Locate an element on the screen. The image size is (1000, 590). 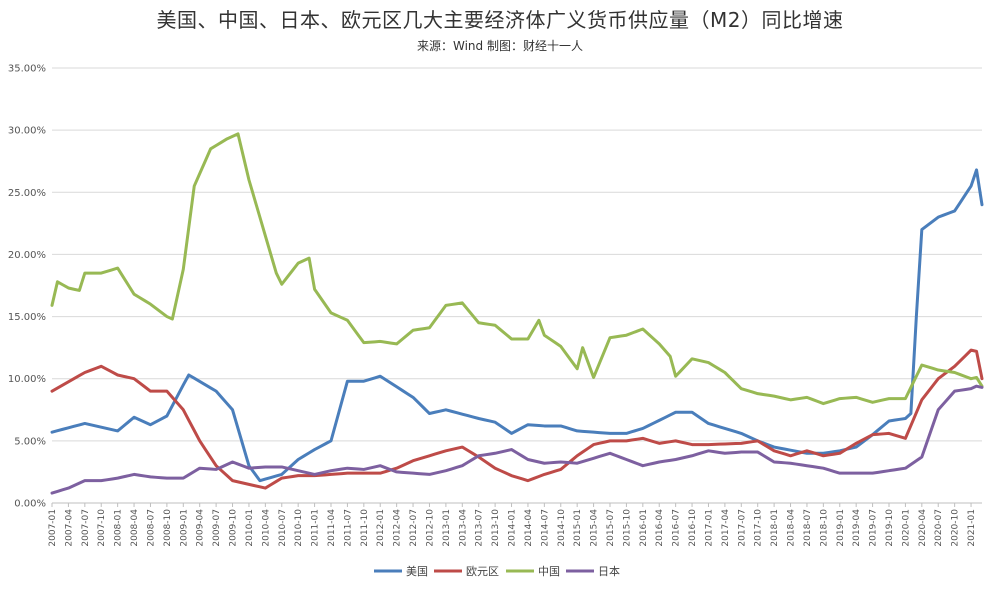
x-tick-label: 2011-01 is located at coordinates (316, 528).